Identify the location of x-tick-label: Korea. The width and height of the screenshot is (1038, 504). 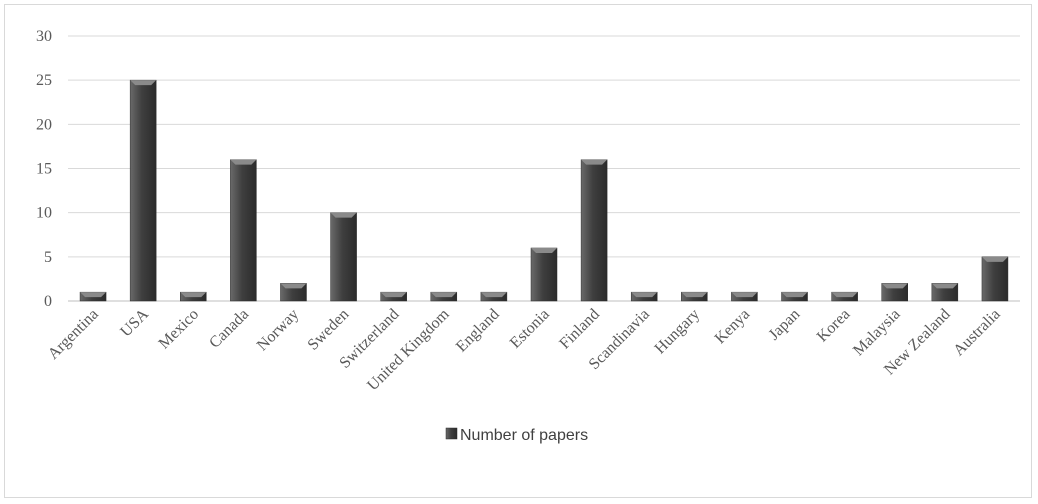
(834, 326).